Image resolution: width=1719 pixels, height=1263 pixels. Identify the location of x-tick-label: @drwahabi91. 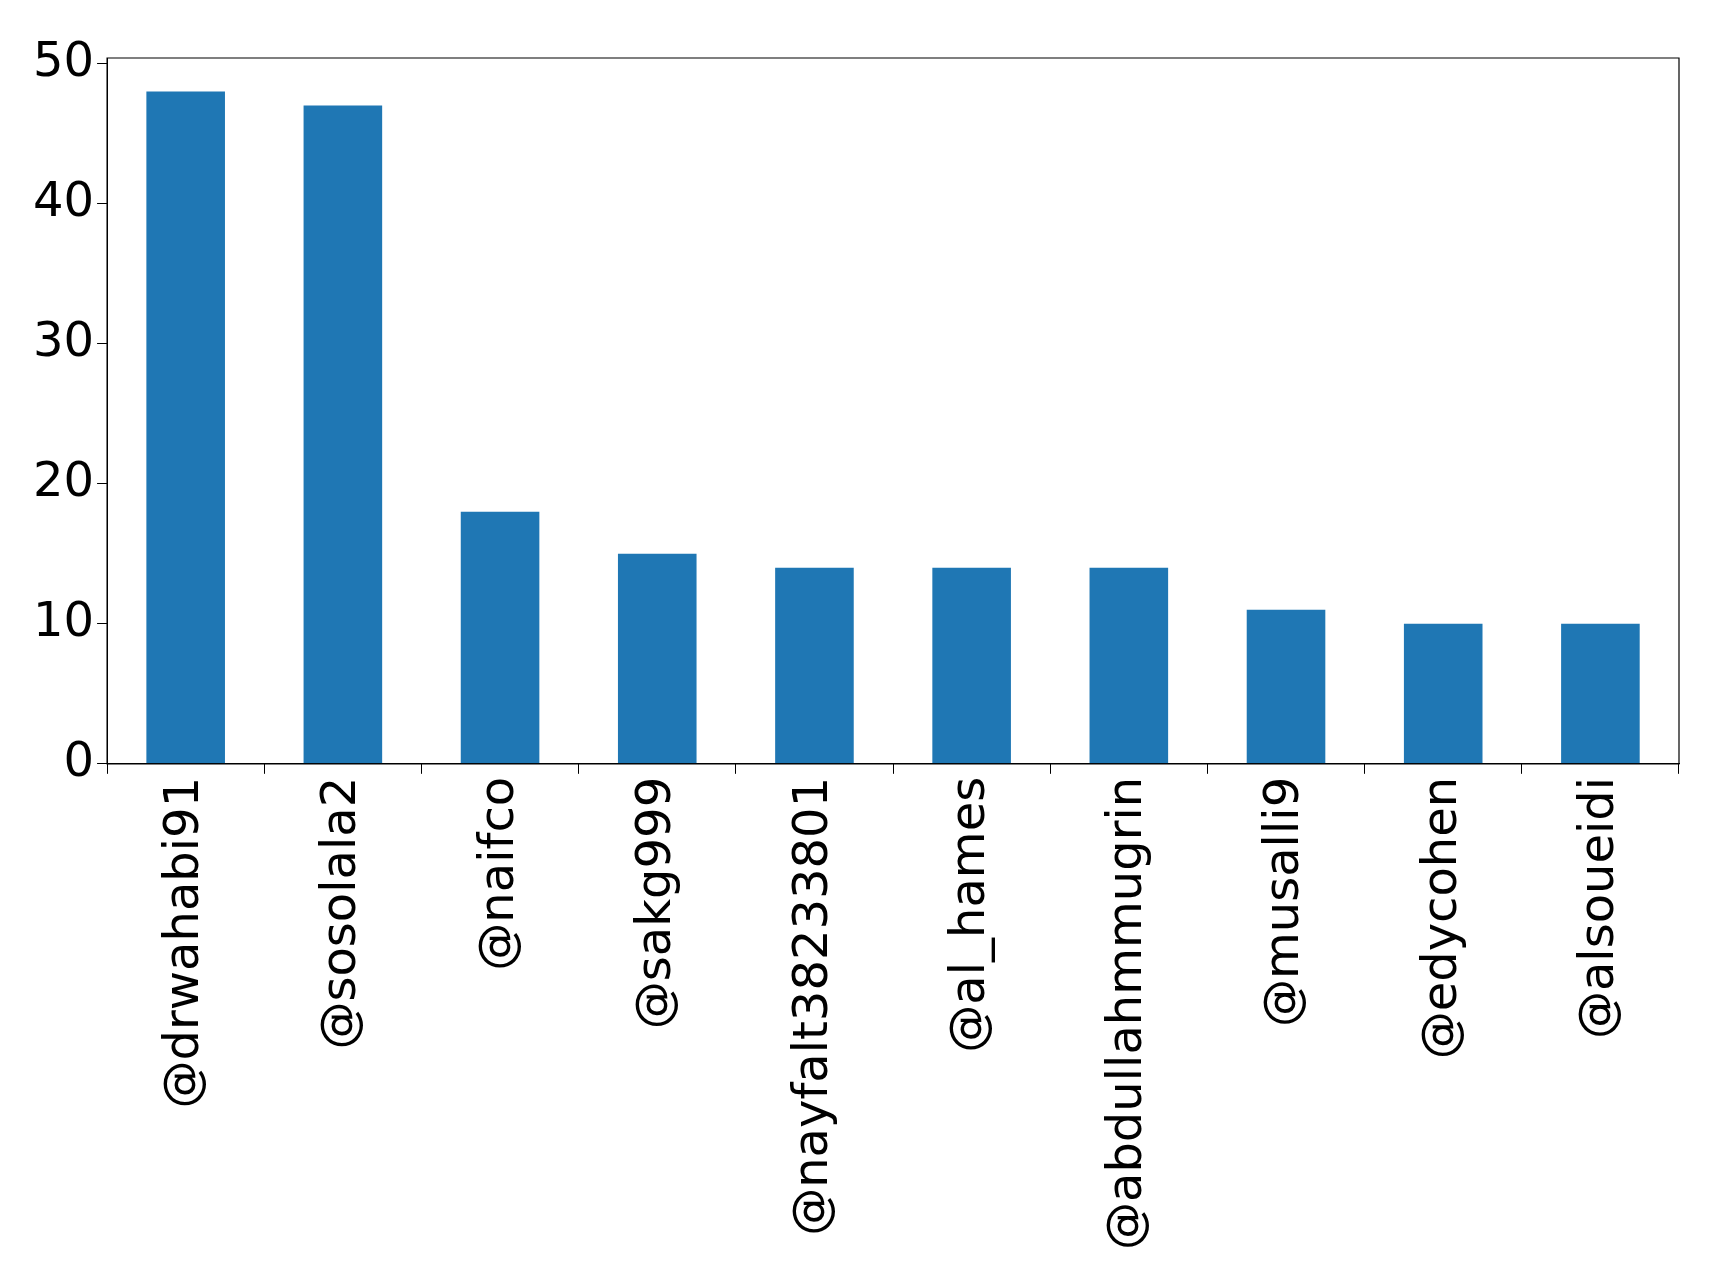
(181, 942).